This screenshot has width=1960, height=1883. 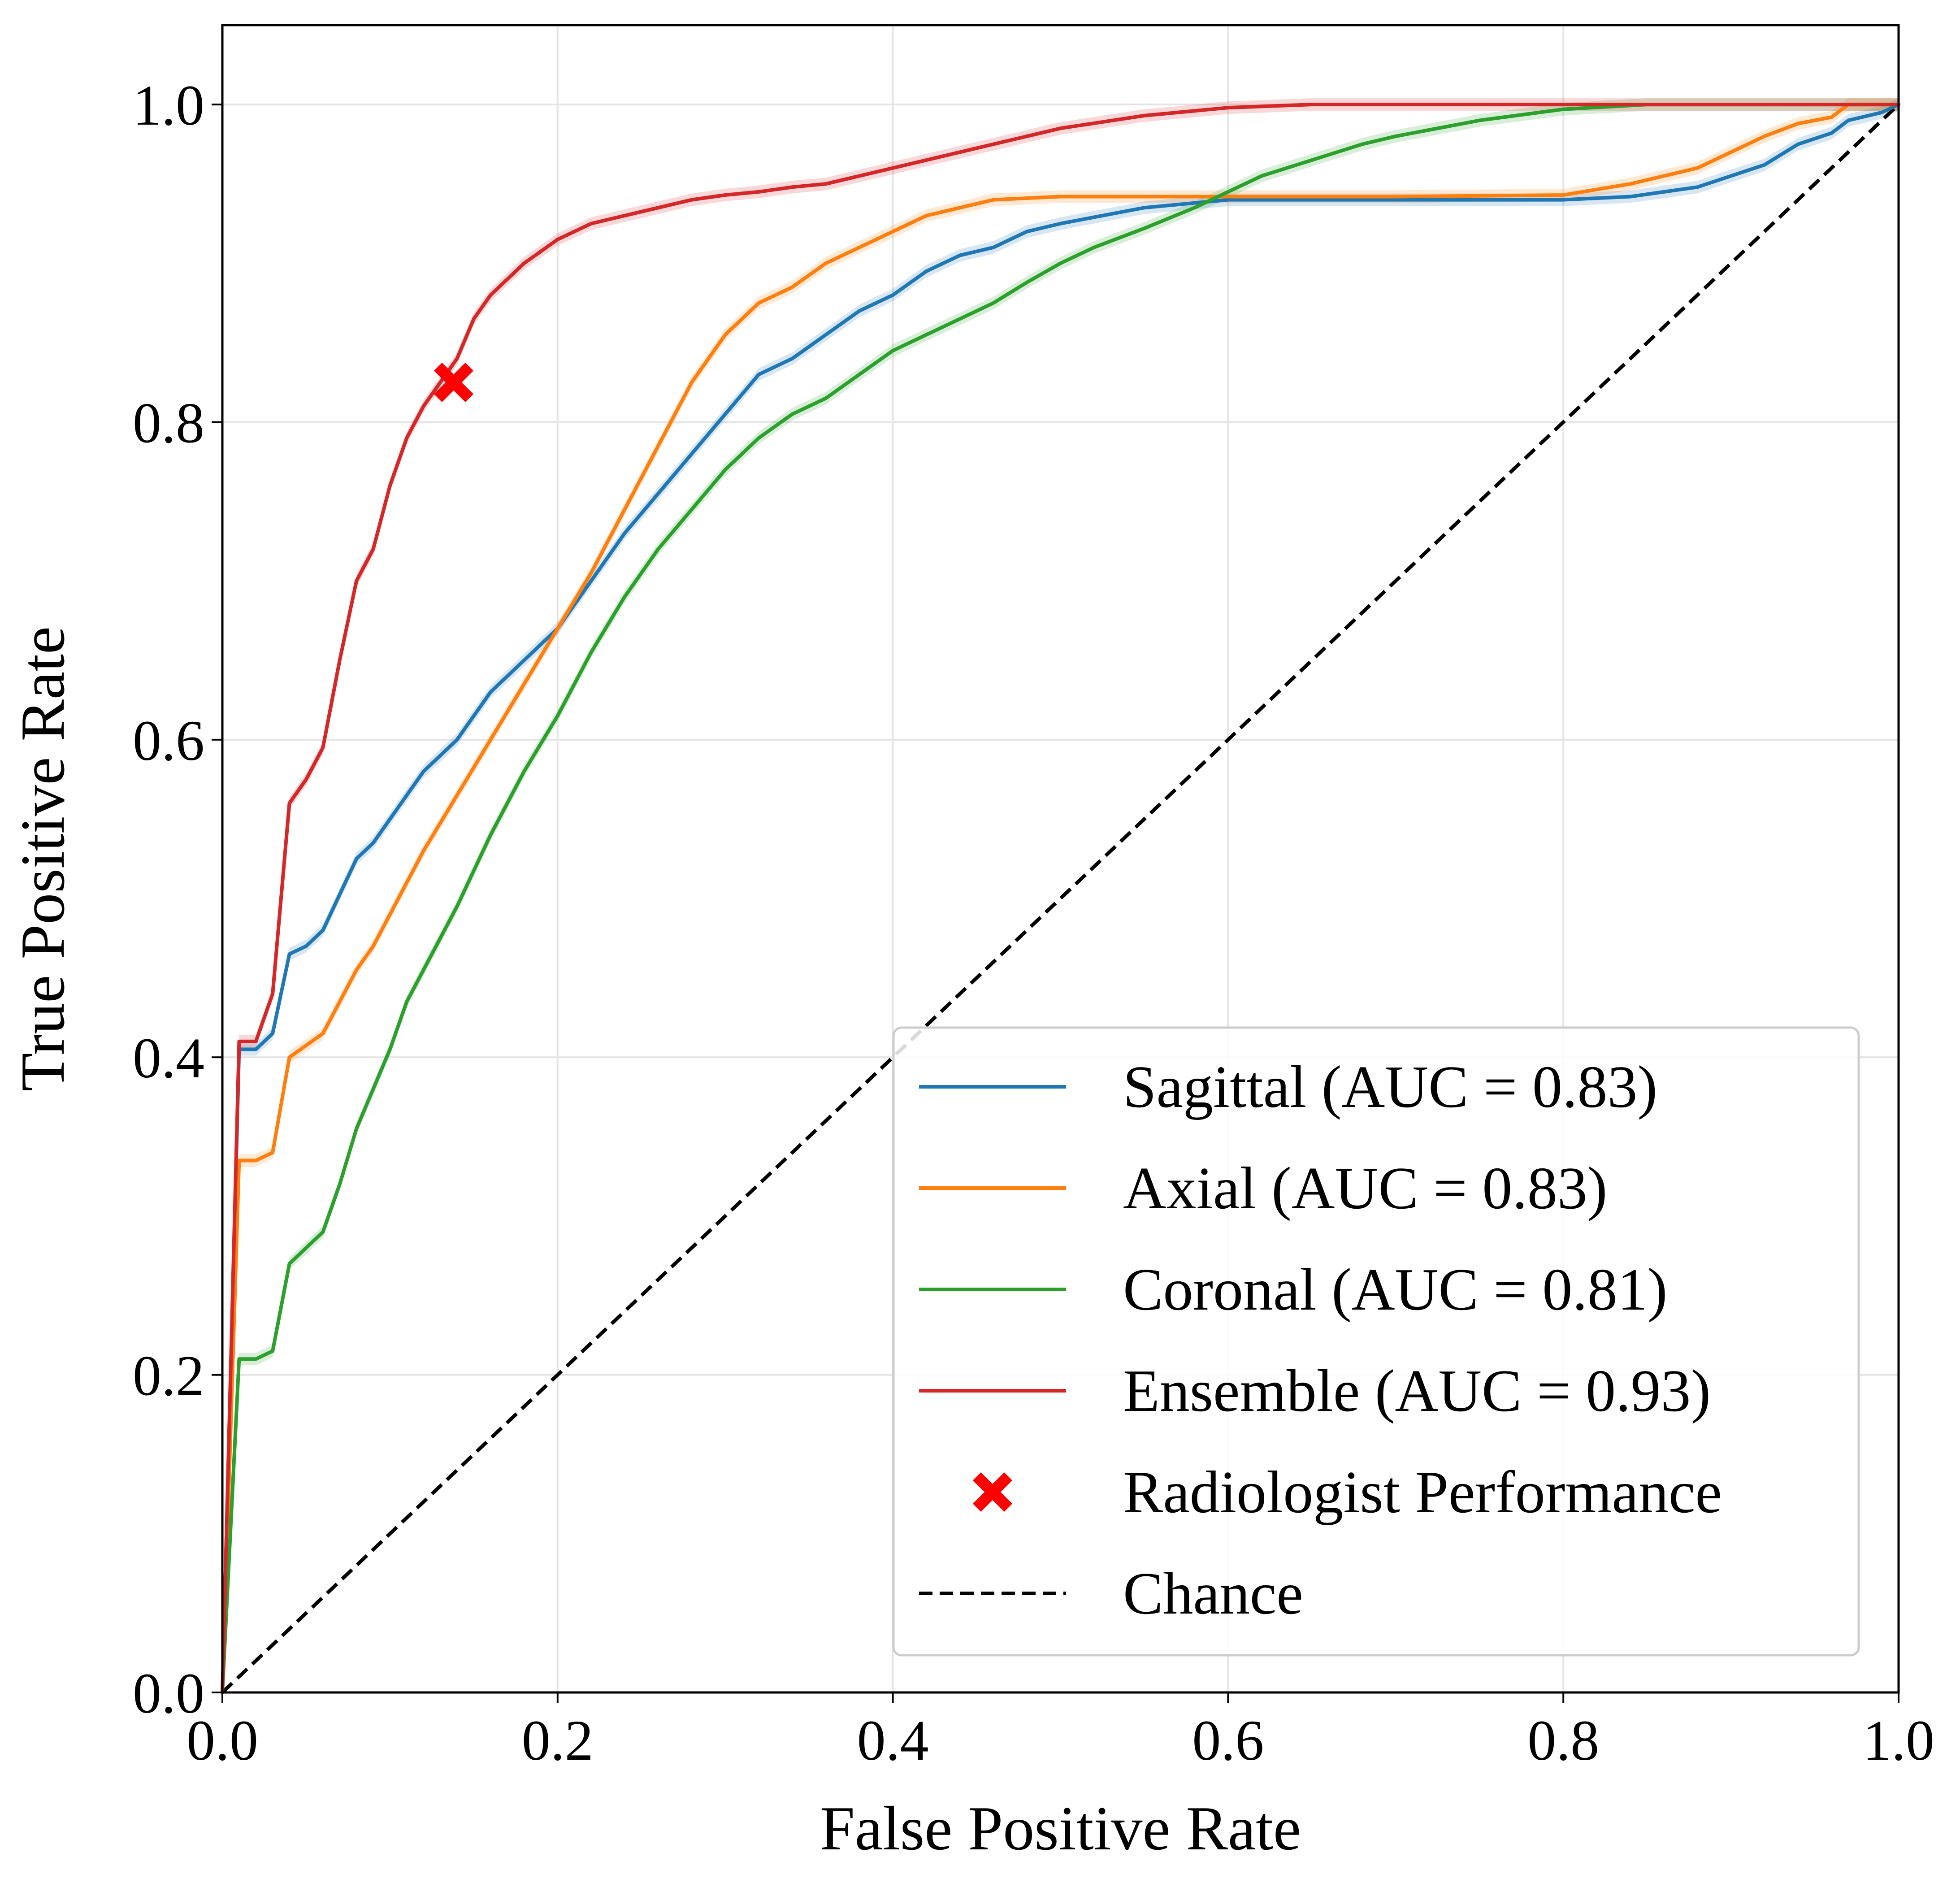 What do you see at coordinates (1060, 1828) in the screenshot?
I see `x-axis-label: False Positive Rate` at bounding box center [1060, 1828].